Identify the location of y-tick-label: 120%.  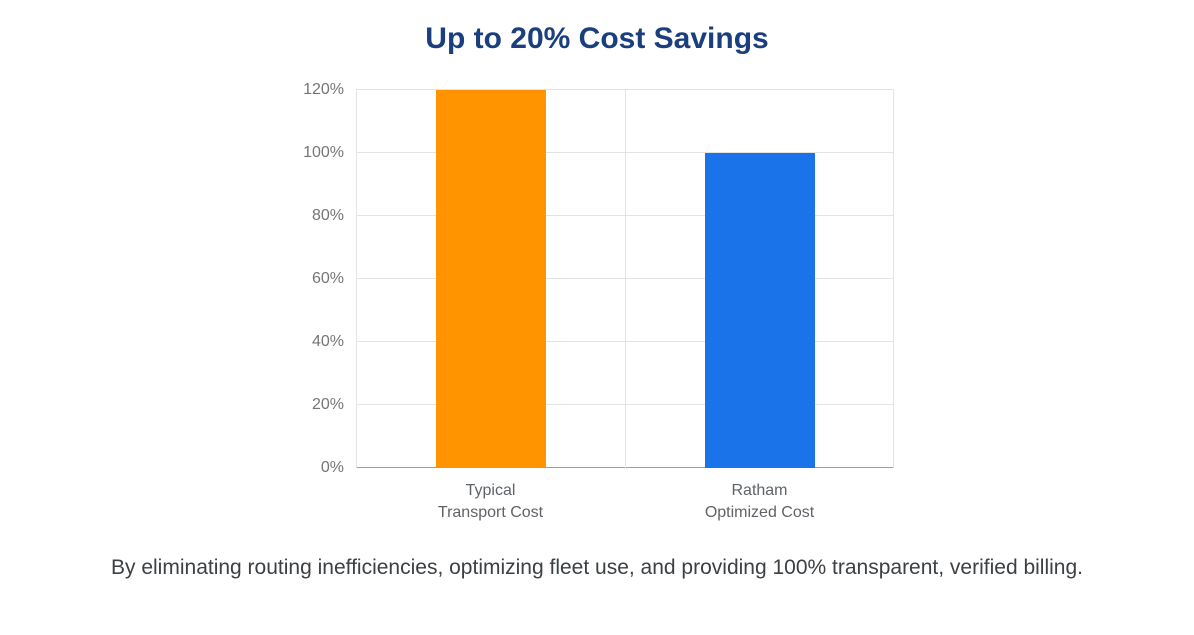
(323, 89).